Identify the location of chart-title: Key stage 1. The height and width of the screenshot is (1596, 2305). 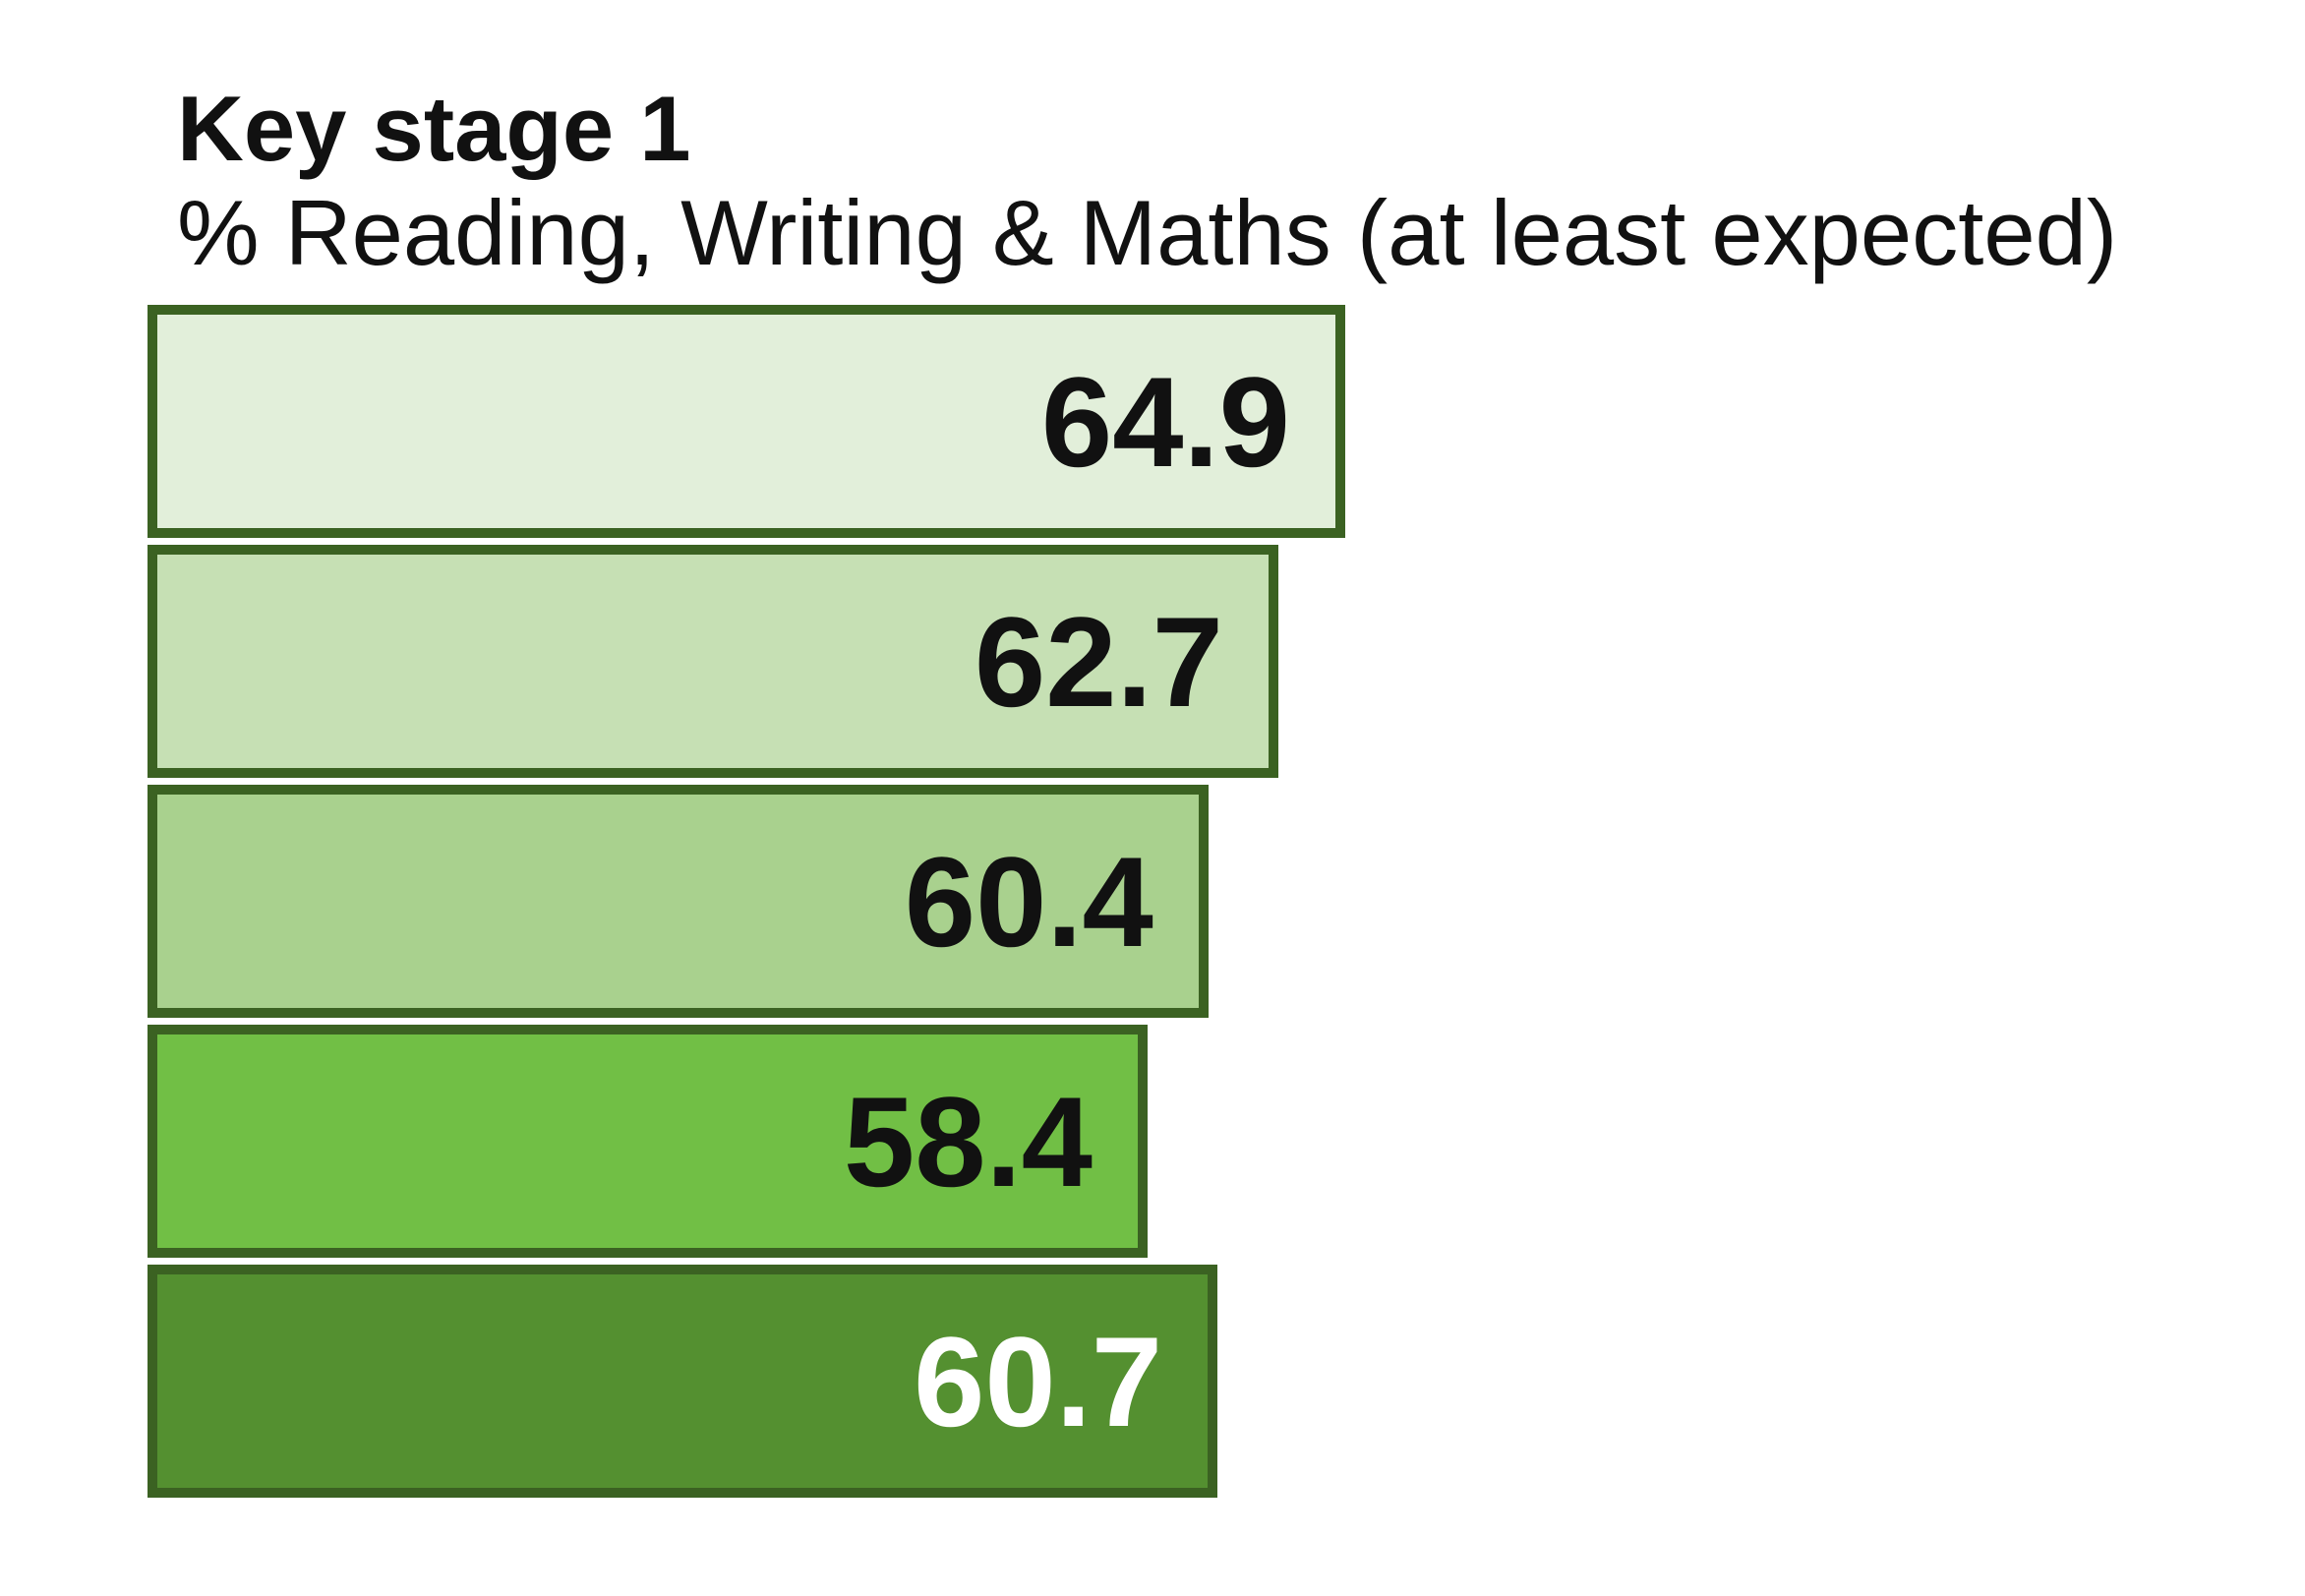
(434, 128).